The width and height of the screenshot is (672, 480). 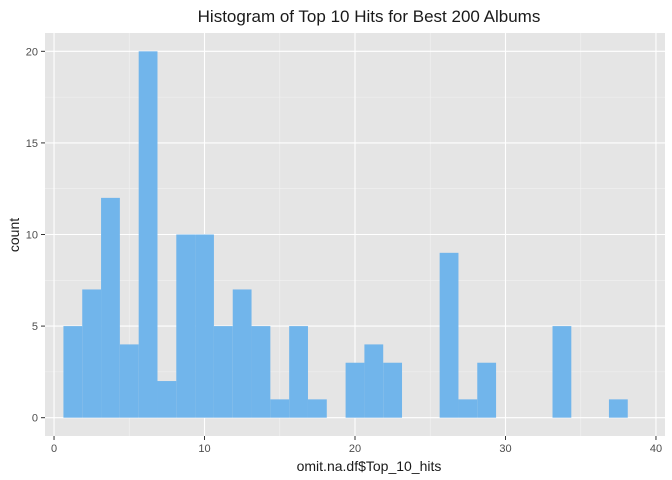 What do you see at coordinates (54, 449) in the screenshot?
I see `x-tick-label: 0` at bounding box center [54, 449].